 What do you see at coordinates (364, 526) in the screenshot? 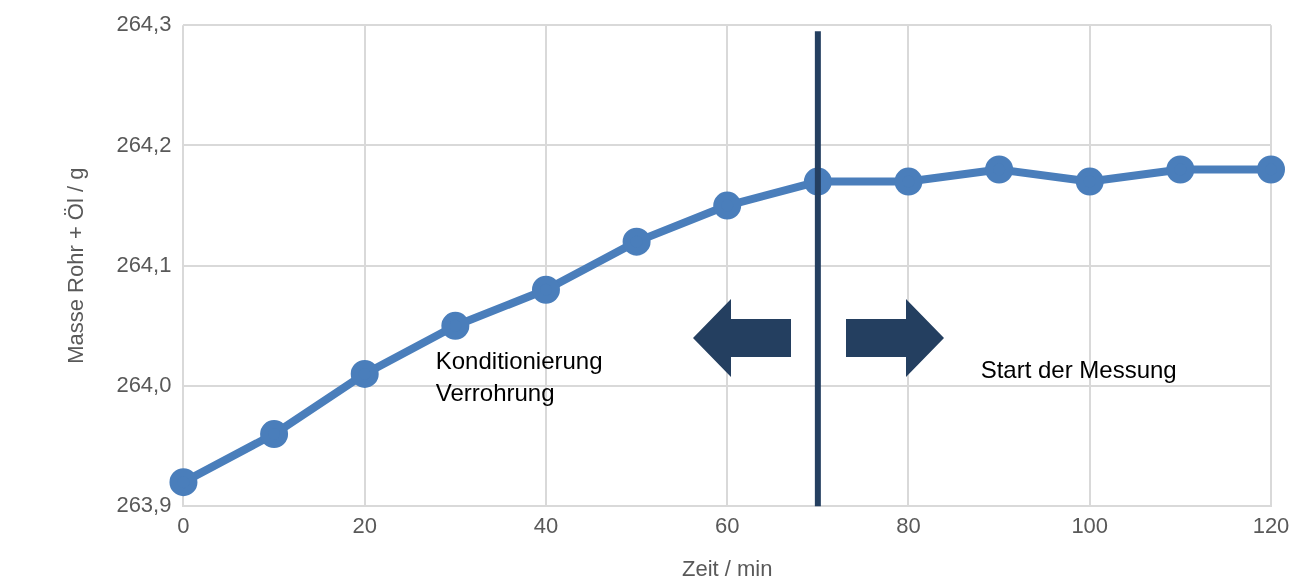
I see `x-tick-label: 20` at bounding box center [364, 526].